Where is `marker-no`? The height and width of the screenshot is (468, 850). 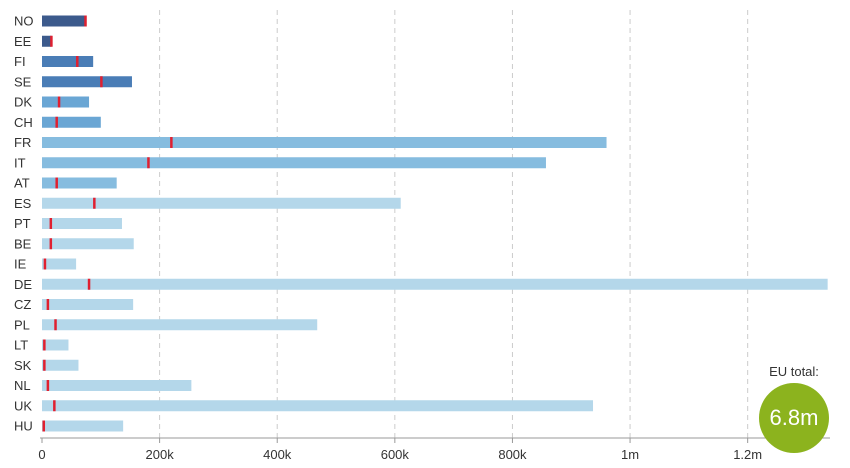
marker-no is located at coordinates (85, 21).